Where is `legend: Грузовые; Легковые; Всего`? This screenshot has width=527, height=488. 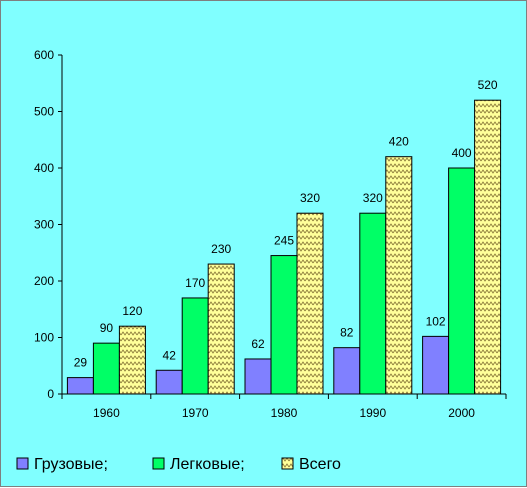
legend: Грузовые; Легковые; Всего is located at coordinates (178, 464).